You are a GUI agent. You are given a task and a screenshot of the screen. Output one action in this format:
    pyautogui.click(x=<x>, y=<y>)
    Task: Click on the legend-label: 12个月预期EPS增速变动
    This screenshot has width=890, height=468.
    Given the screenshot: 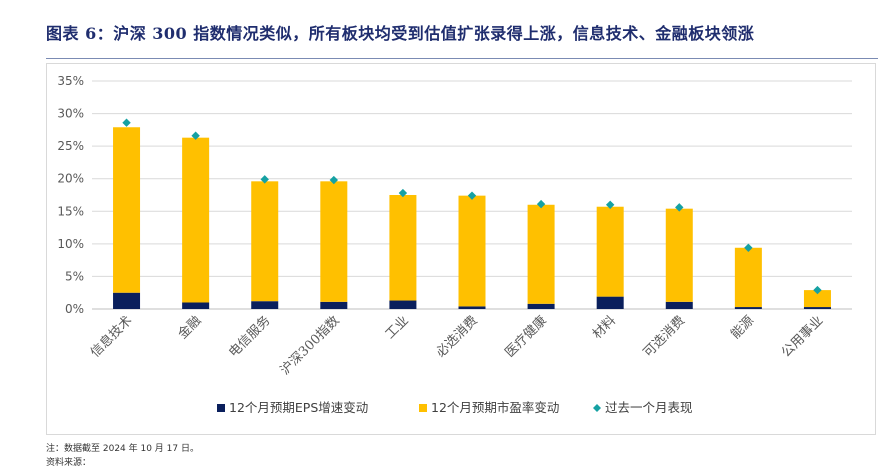 What is the action you would take?
    pyautogui.click(x=298, y=407)
    